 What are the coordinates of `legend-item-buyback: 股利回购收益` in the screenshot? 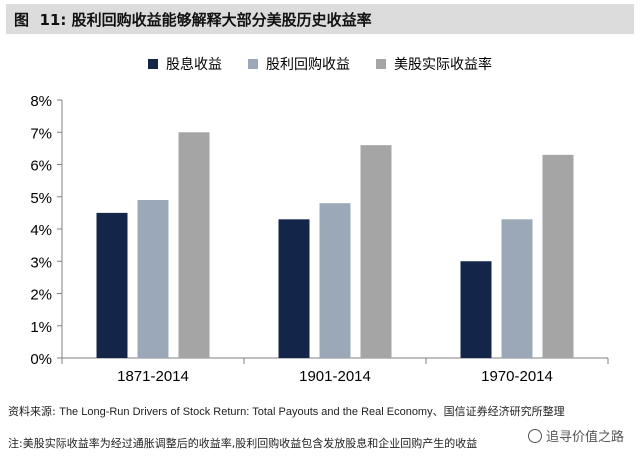 It's located at (299, 64).